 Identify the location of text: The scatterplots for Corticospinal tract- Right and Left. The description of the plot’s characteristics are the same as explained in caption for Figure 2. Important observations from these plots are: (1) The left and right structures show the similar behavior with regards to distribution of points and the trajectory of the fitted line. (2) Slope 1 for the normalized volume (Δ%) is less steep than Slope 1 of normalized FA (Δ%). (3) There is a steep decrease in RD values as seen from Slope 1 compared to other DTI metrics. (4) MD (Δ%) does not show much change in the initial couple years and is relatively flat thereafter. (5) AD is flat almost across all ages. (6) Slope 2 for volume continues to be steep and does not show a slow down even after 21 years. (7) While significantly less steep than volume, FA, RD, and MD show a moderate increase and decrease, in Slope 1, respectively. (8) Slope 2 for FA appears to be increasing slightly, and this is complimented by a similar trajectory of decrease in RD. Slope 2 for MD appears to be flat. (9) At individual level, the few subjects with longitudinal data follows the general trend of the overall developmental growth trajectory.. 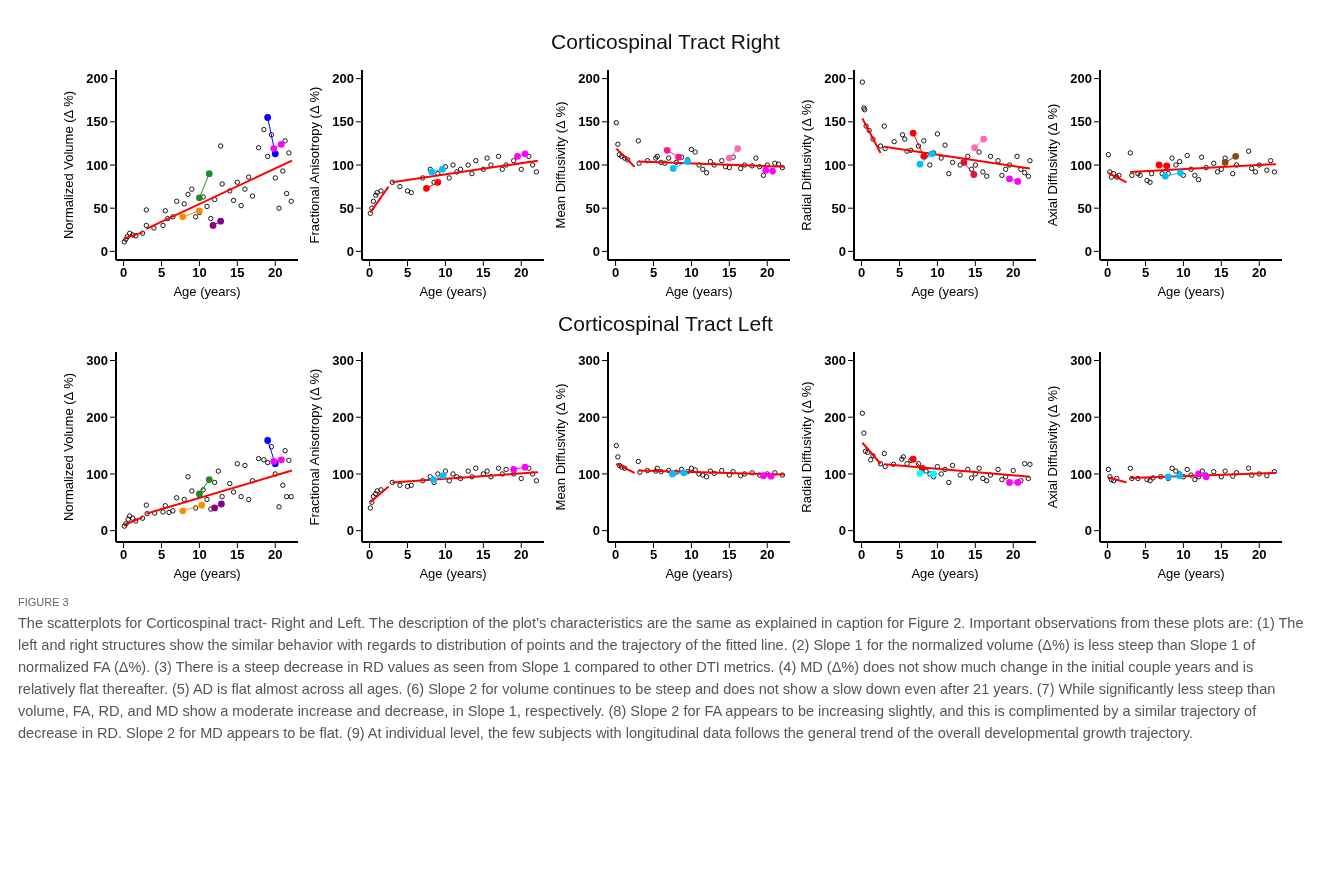
(661, 678).